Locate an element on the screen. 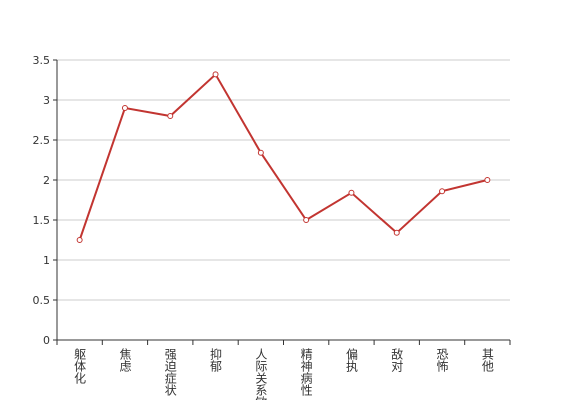 The image size is (567, 400). y-tick-label: 0 is located at coordinates (46, 340).